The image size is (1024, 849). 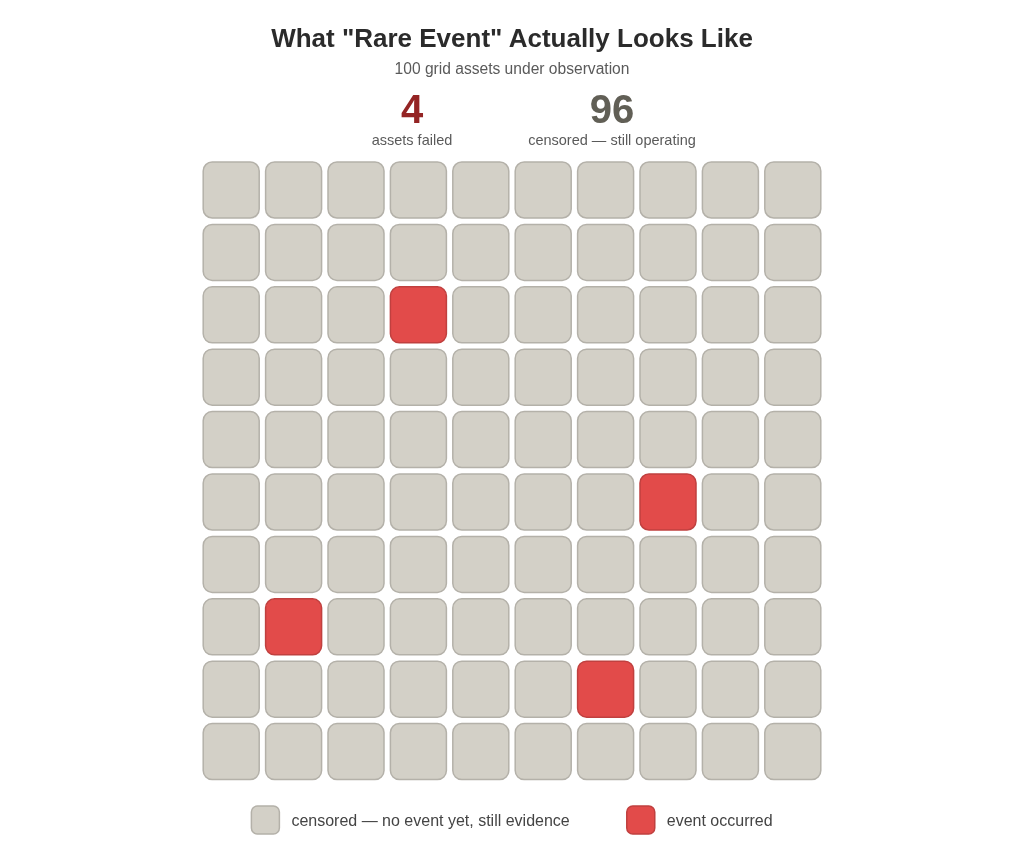 What do you see at coordinates (430, 820) in the screenshot?
I see `legend-label: censored — no event yet, still evidence` at bounding box center [430, 820].